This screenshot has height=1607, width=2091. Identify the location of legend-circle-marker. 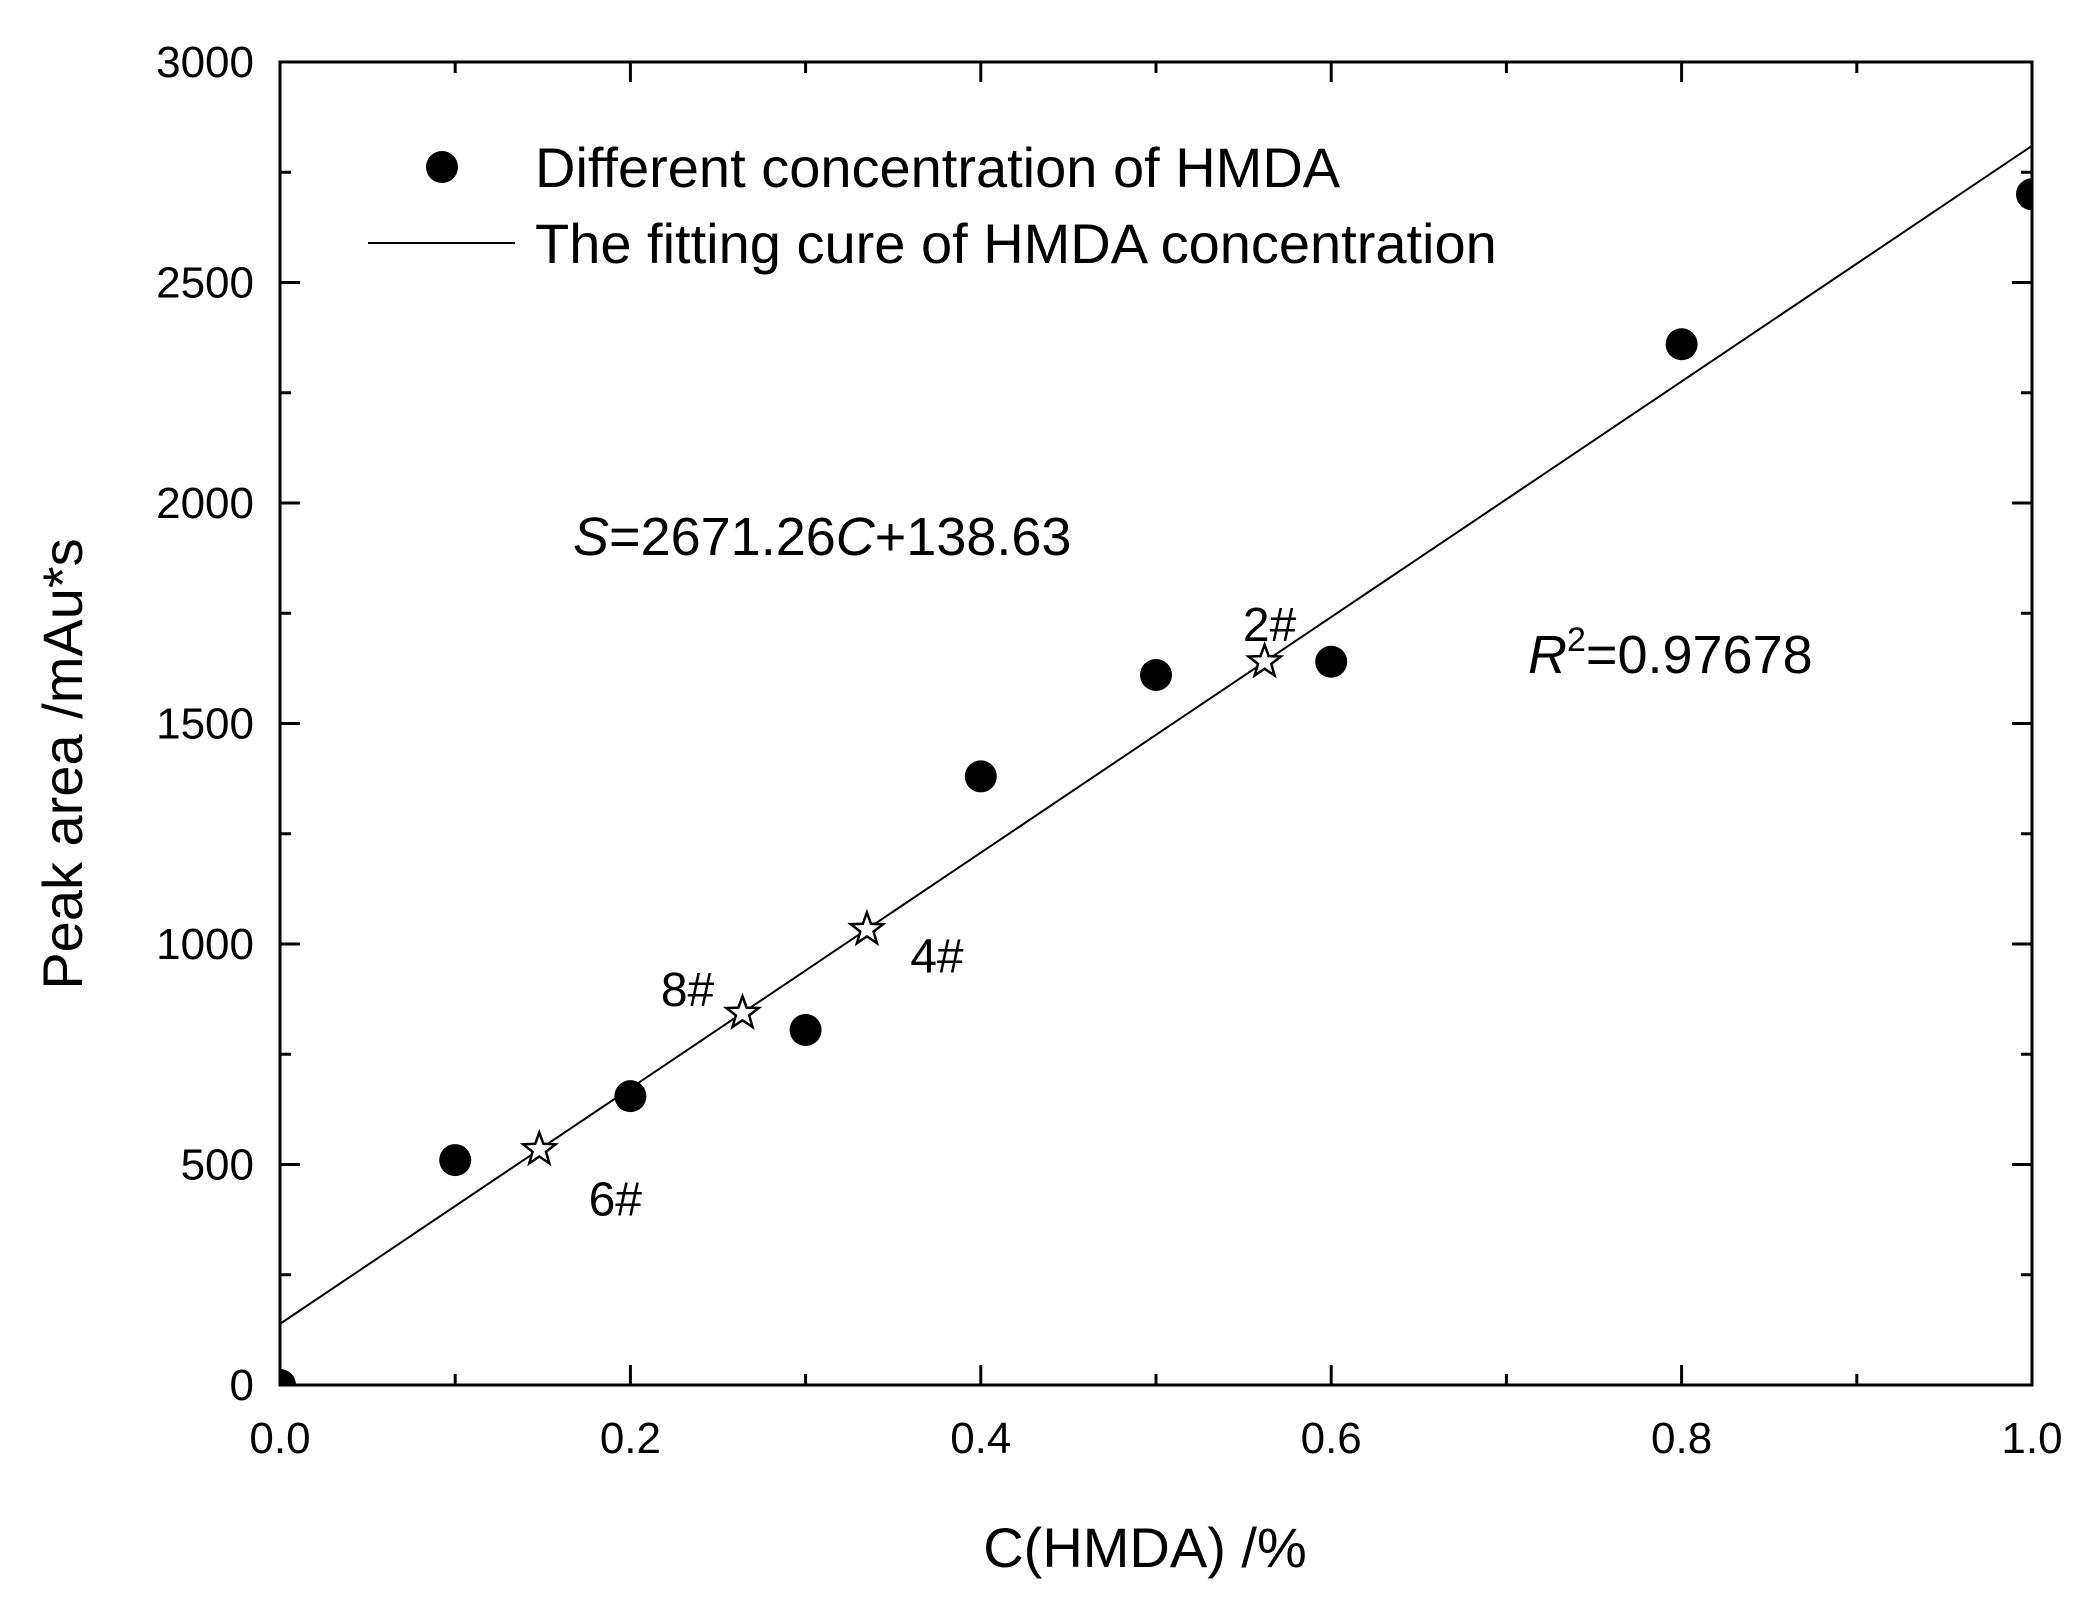
(442, 167).